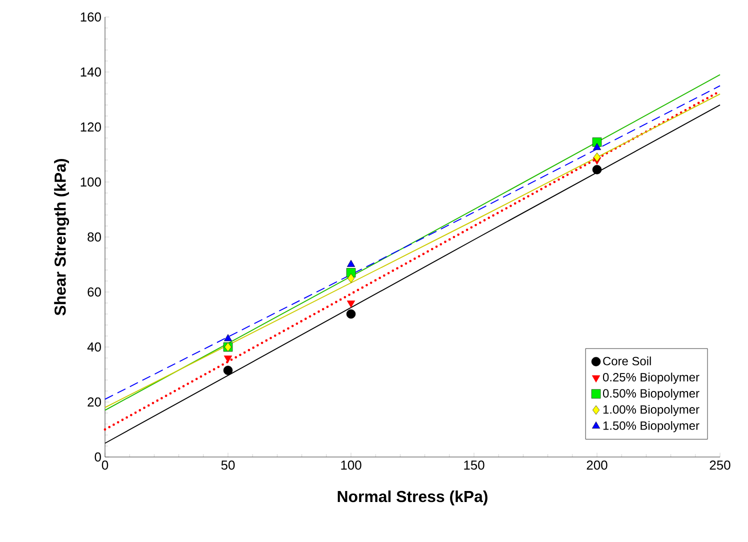 This screenshot has height=542, width=748. Describe the element at coordinates (90, 182) in the screenshot. I see `y-tick-label: 100` at that location.